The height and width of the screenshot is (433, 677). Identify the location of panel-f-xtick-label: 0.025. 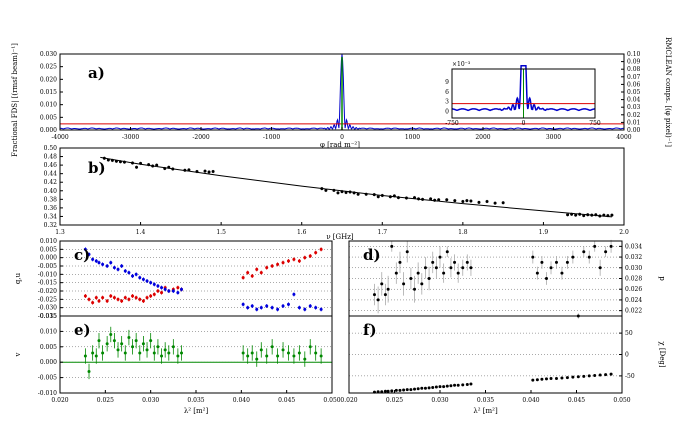
(394, 400).